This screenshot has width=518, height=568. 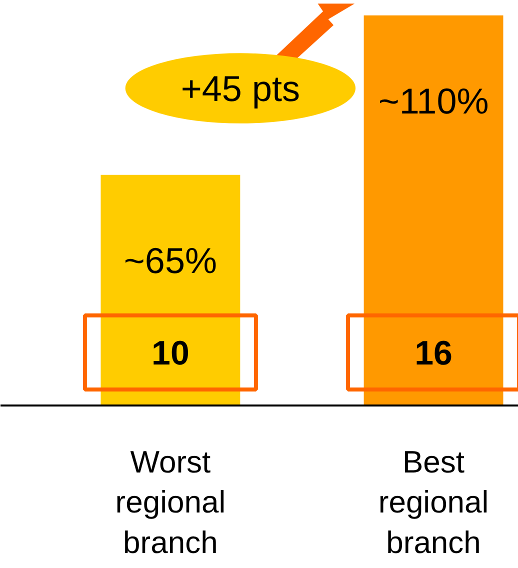 I want to click on x-tick-label: Best regional branch, so click(x=433, y=502).